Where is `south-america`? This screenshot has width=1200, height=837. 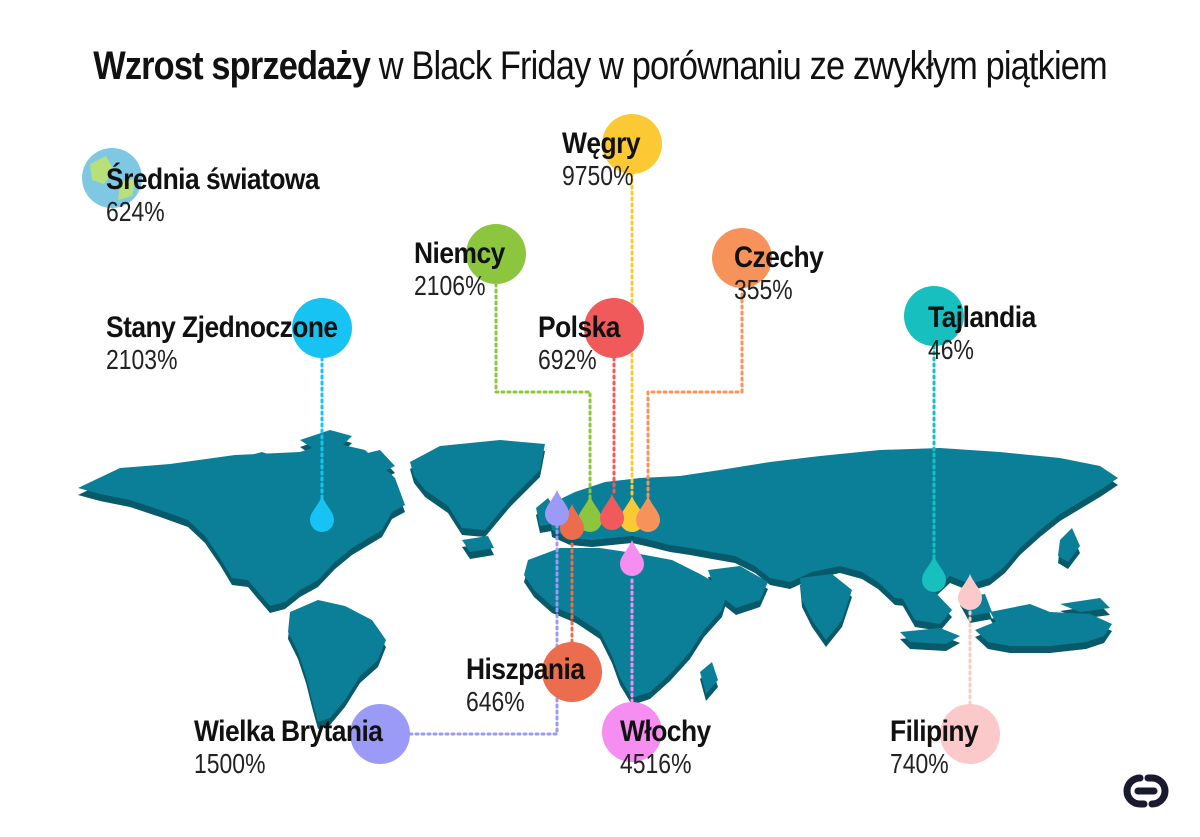 south-america is located at coordinates (337, 661).